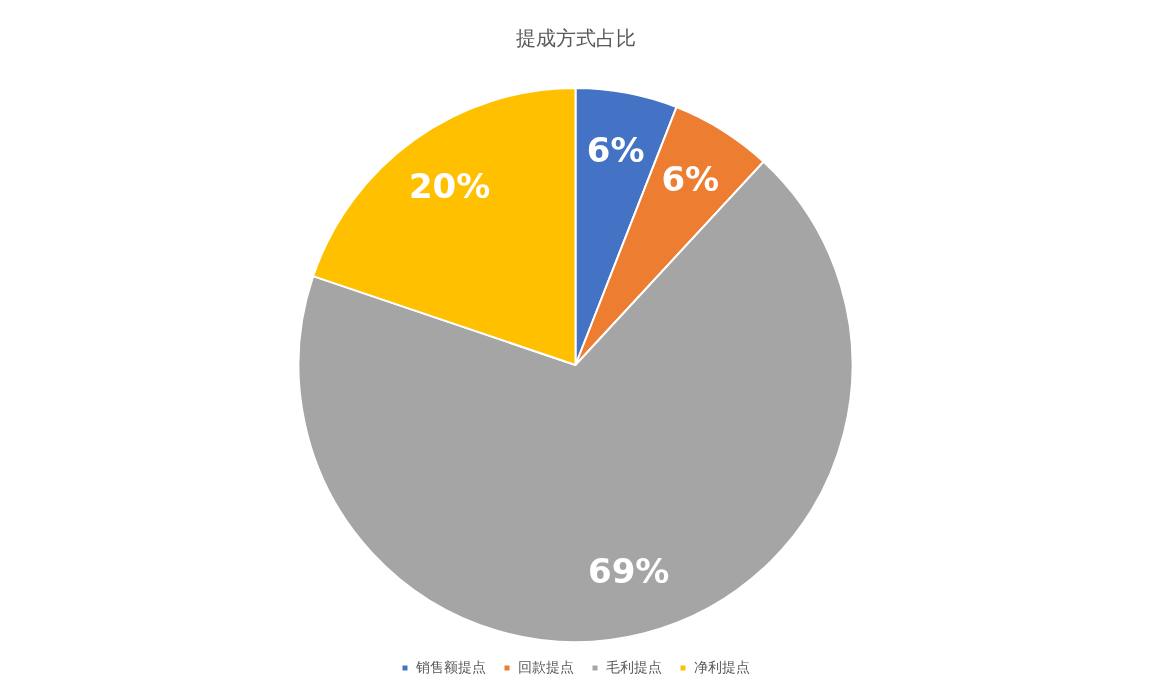 This screenshot has height=690, width=1151. I want to click on data-label: 69%, so click(629, 571).